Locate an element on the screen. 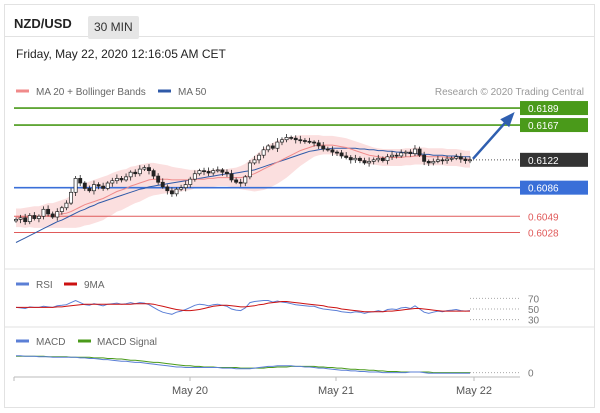  timeframe-badge: 30 MIN is located at coordinates (113, 27).